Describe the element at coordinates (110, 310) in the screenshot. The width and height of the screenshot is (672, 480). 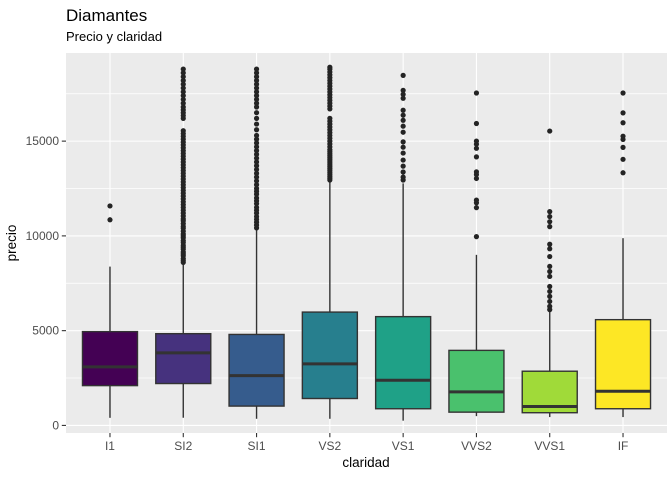
I see `boxplot-I1` at that location.